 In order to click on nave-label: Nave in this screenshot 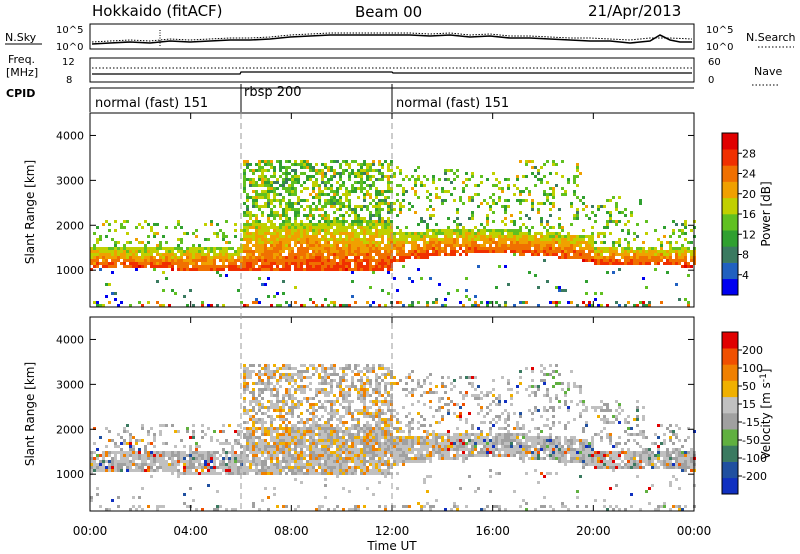, I will do `click(768, 71)`.